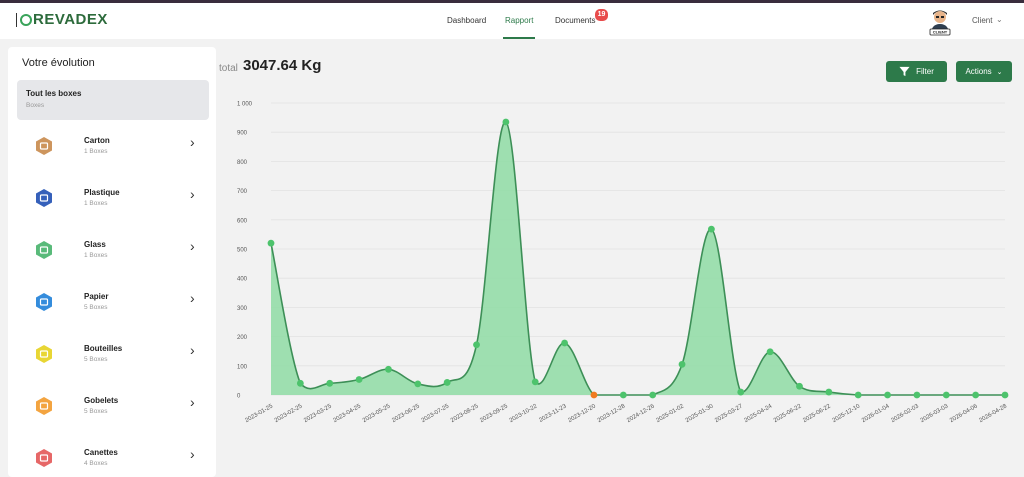  What do you see at coordinates (239, 397) in the screenshot?
I see `y-tick-label: 0` at bounding box center [239, 397].